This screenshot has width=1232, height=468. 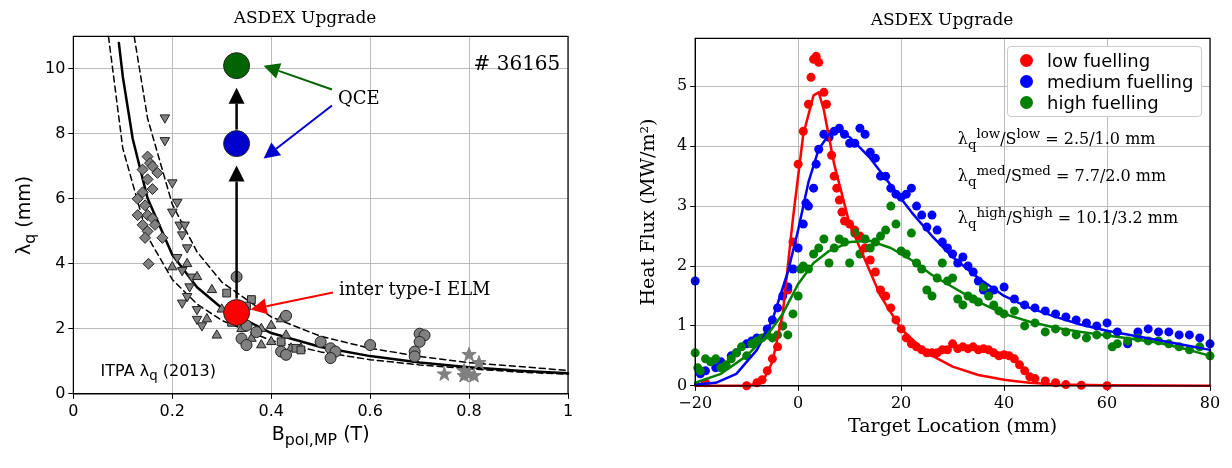 I want to click on y-tick-label: 6, so click(x=60, y=198).